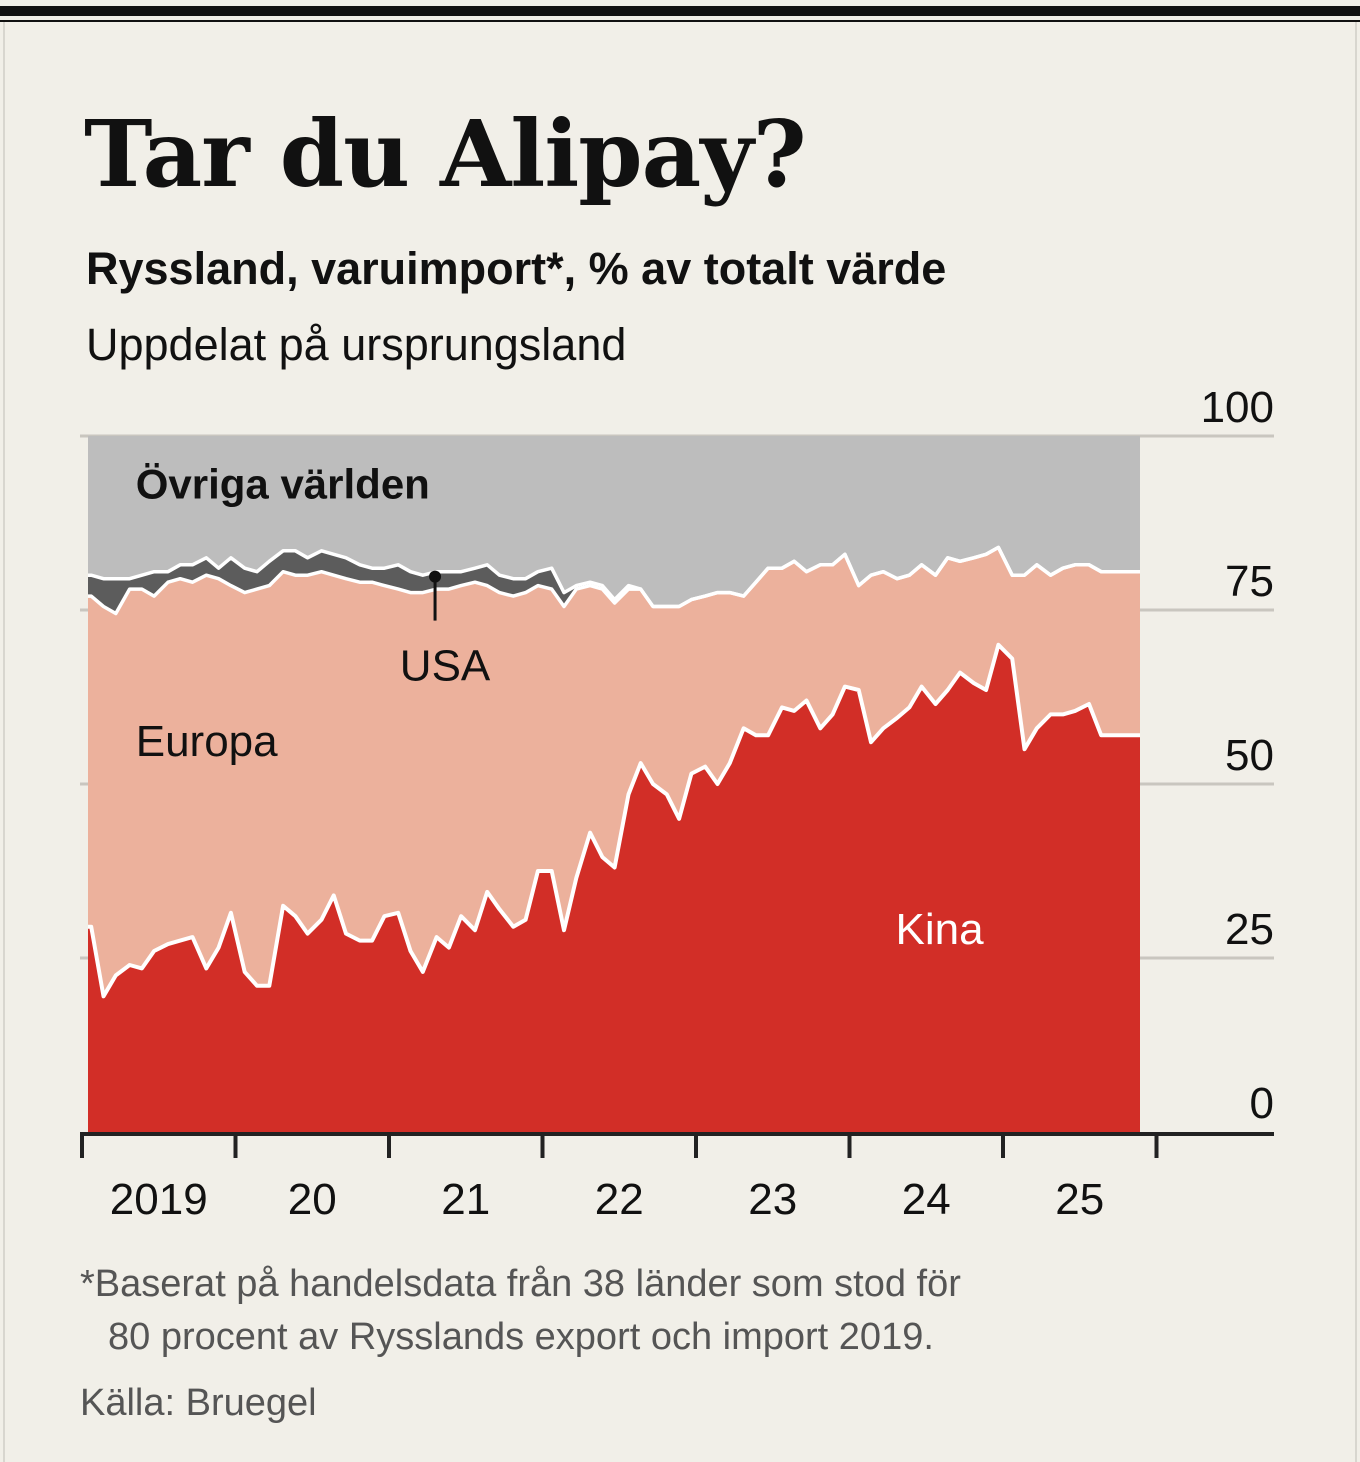 The height and width of the screenshot is (1462, 1360). Describe the element at coordinates (619, 1199) in the screenshot. I see `x-tick-label-22: 22` at that location.